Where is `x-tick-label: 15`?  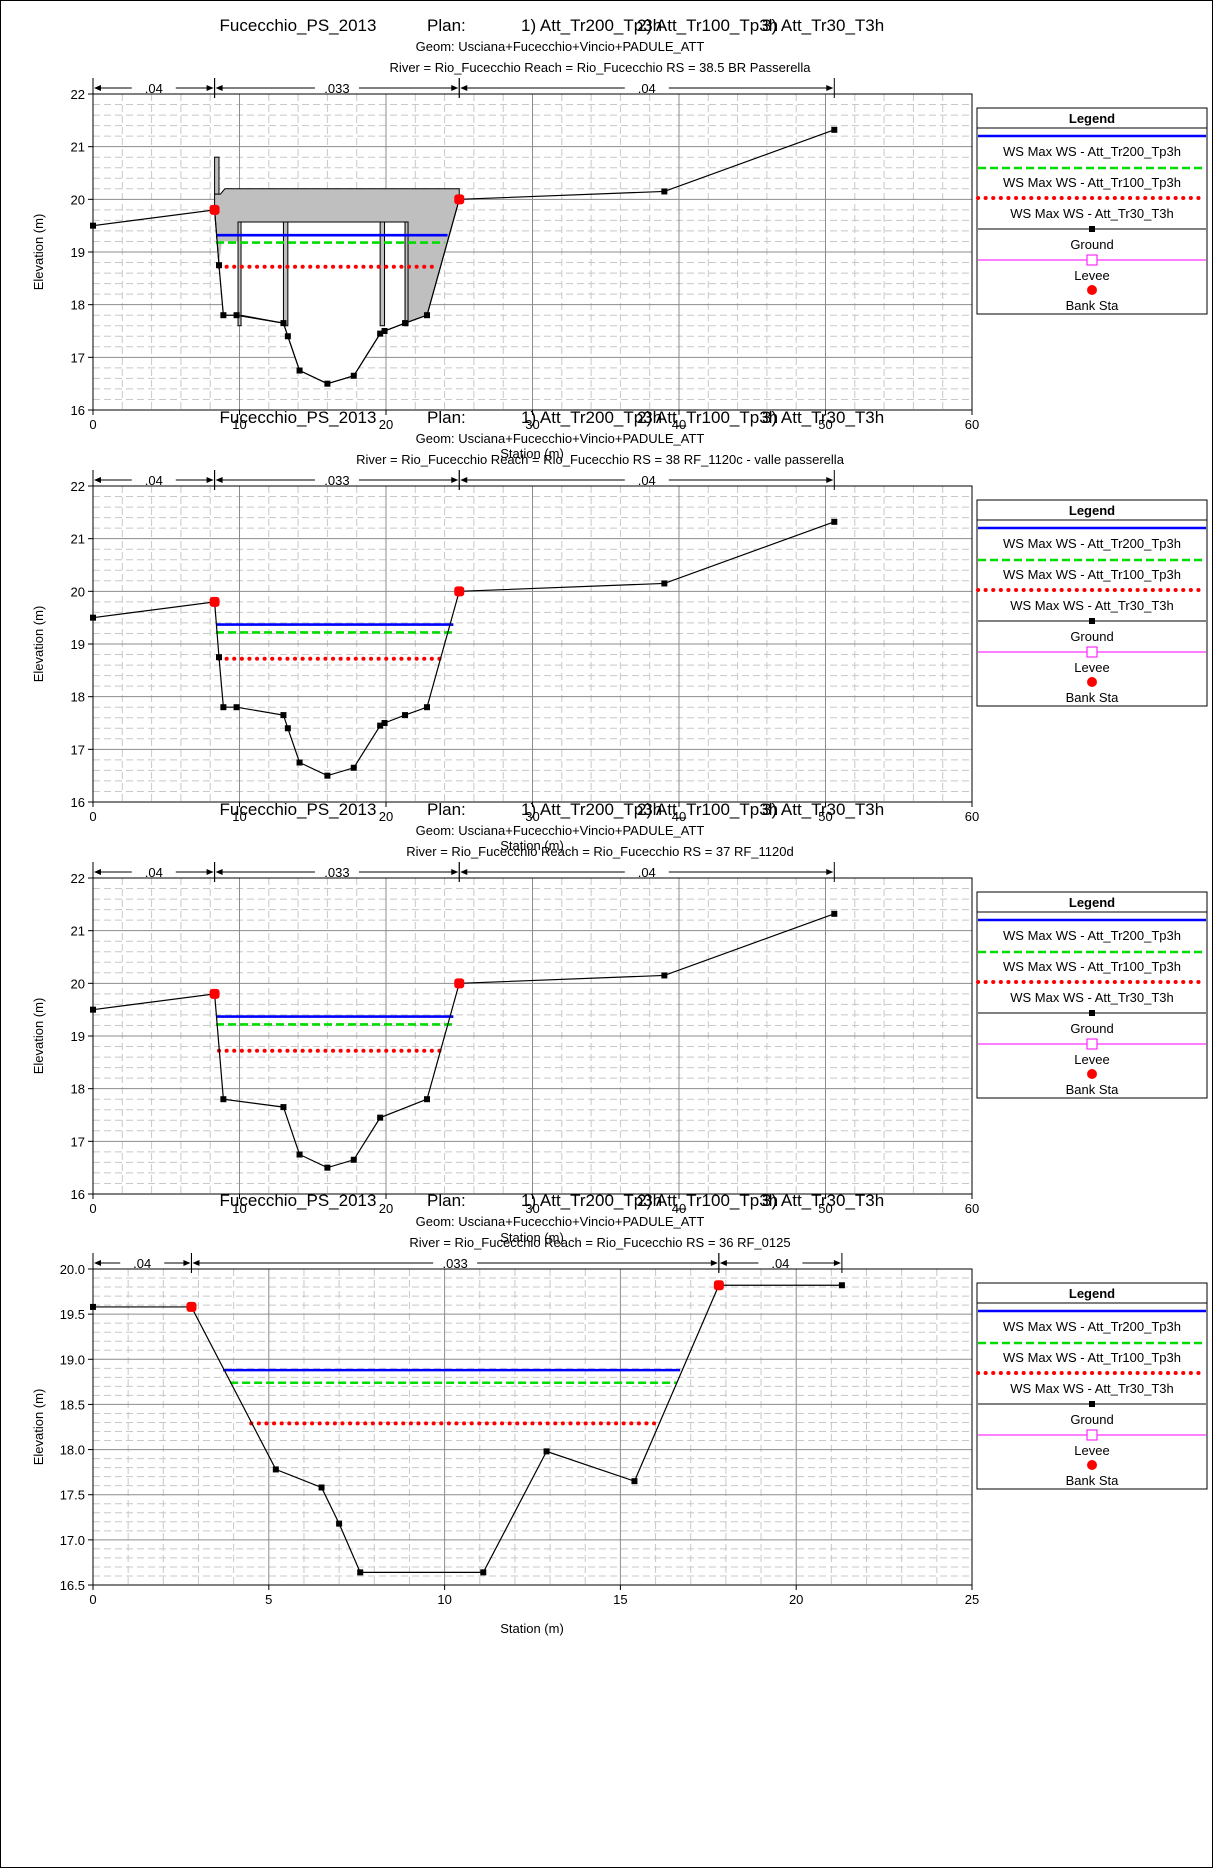
x-tick-label: 15 is located at coordinates (620, 1599).